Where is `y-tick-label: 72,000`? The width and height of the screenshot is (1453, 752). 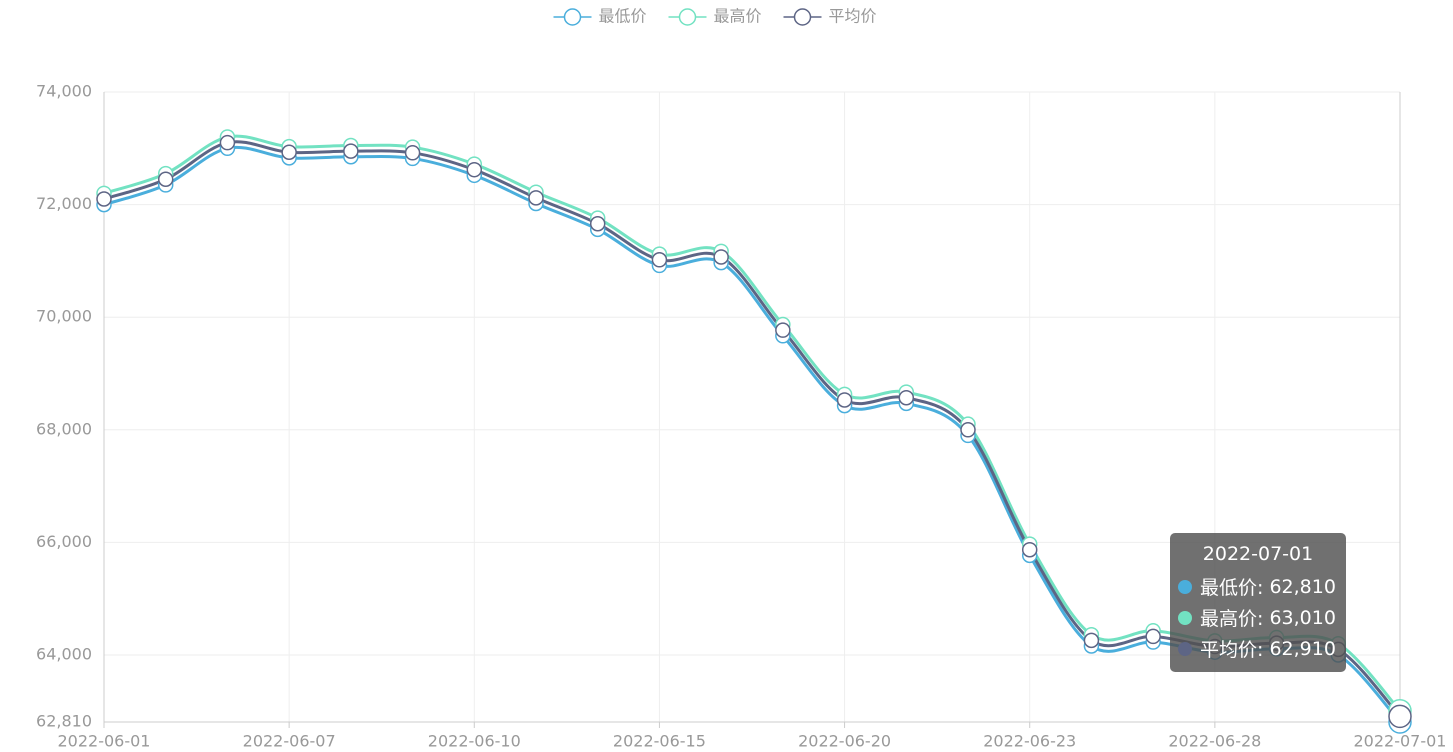
y-tick-label: 72,000 is located at coordinates (64, 203).